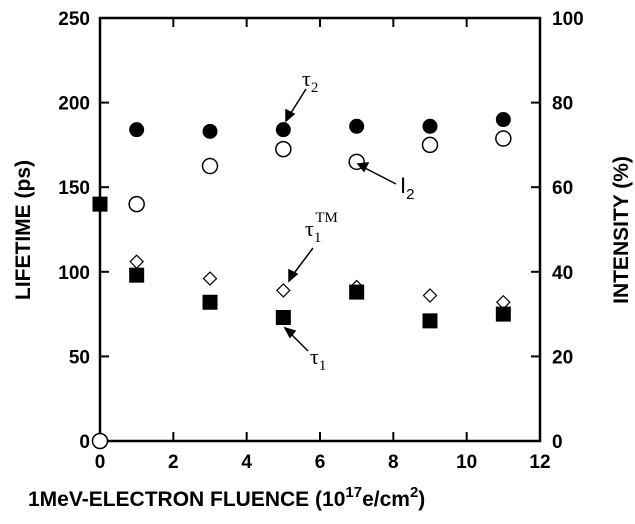 The image size is (635, 524). I want to click on x-tick-label: 6, so click(320, 462).